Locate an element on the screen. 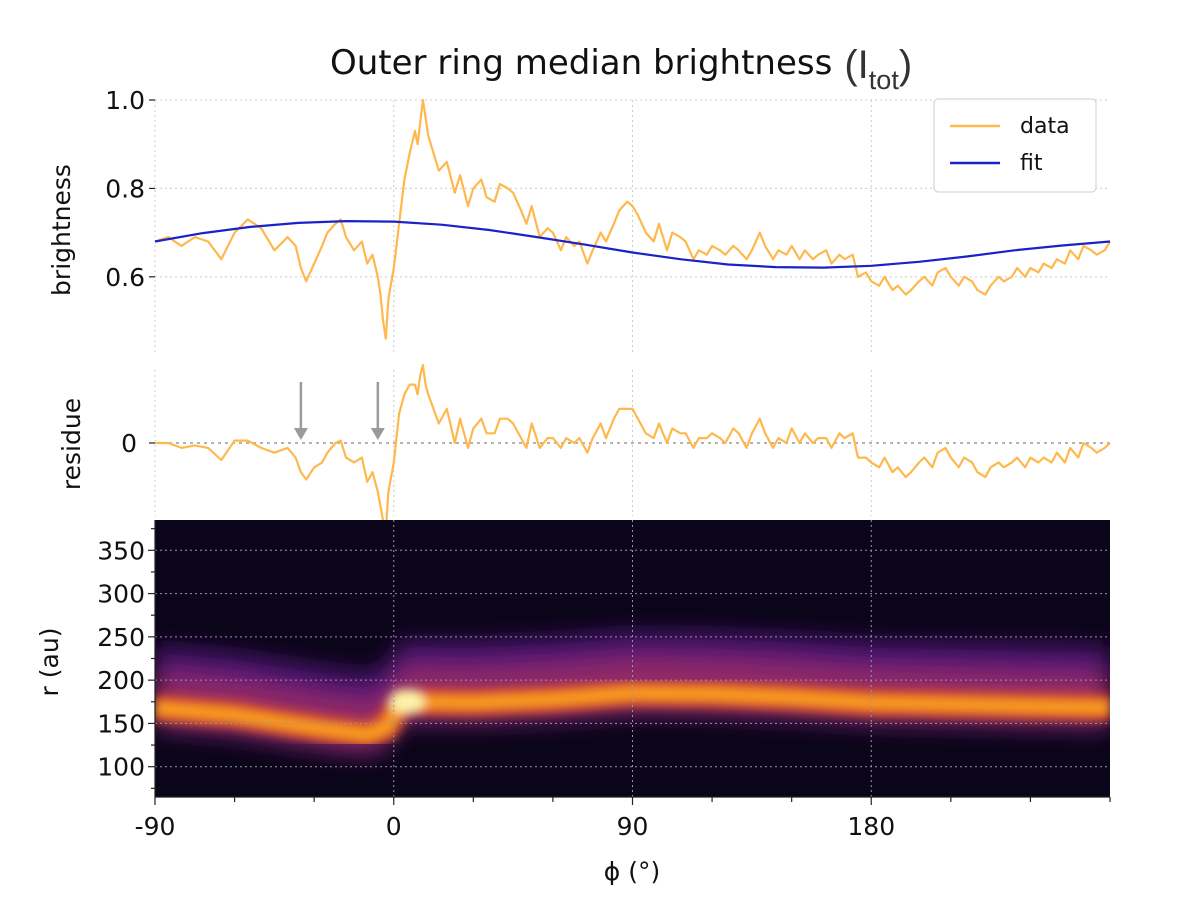  heatmap-xtick-label: -90 is located at coordinates (155, 826).